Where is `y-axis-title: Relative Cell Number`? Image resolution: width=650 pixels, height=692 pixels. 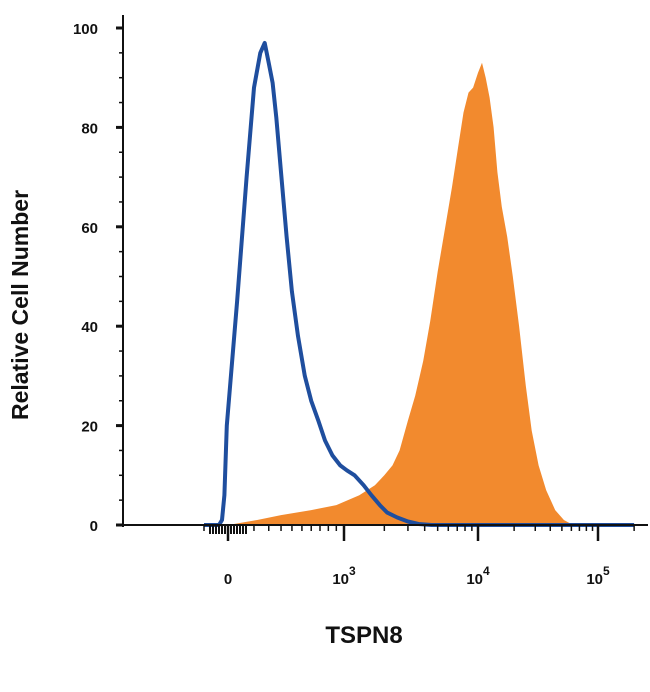
y-axis-title: Relative Cell Number is located at coordinates (20, 305).